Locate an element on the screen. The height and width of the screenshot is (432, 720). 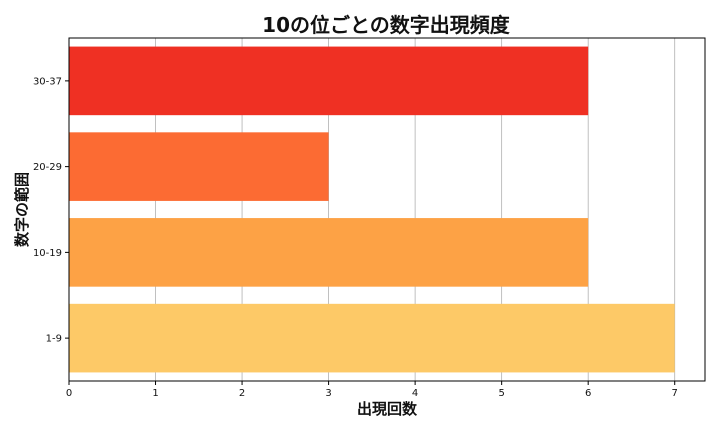
x-axis-label: 出現回数 is located at coordinates (387, 409).